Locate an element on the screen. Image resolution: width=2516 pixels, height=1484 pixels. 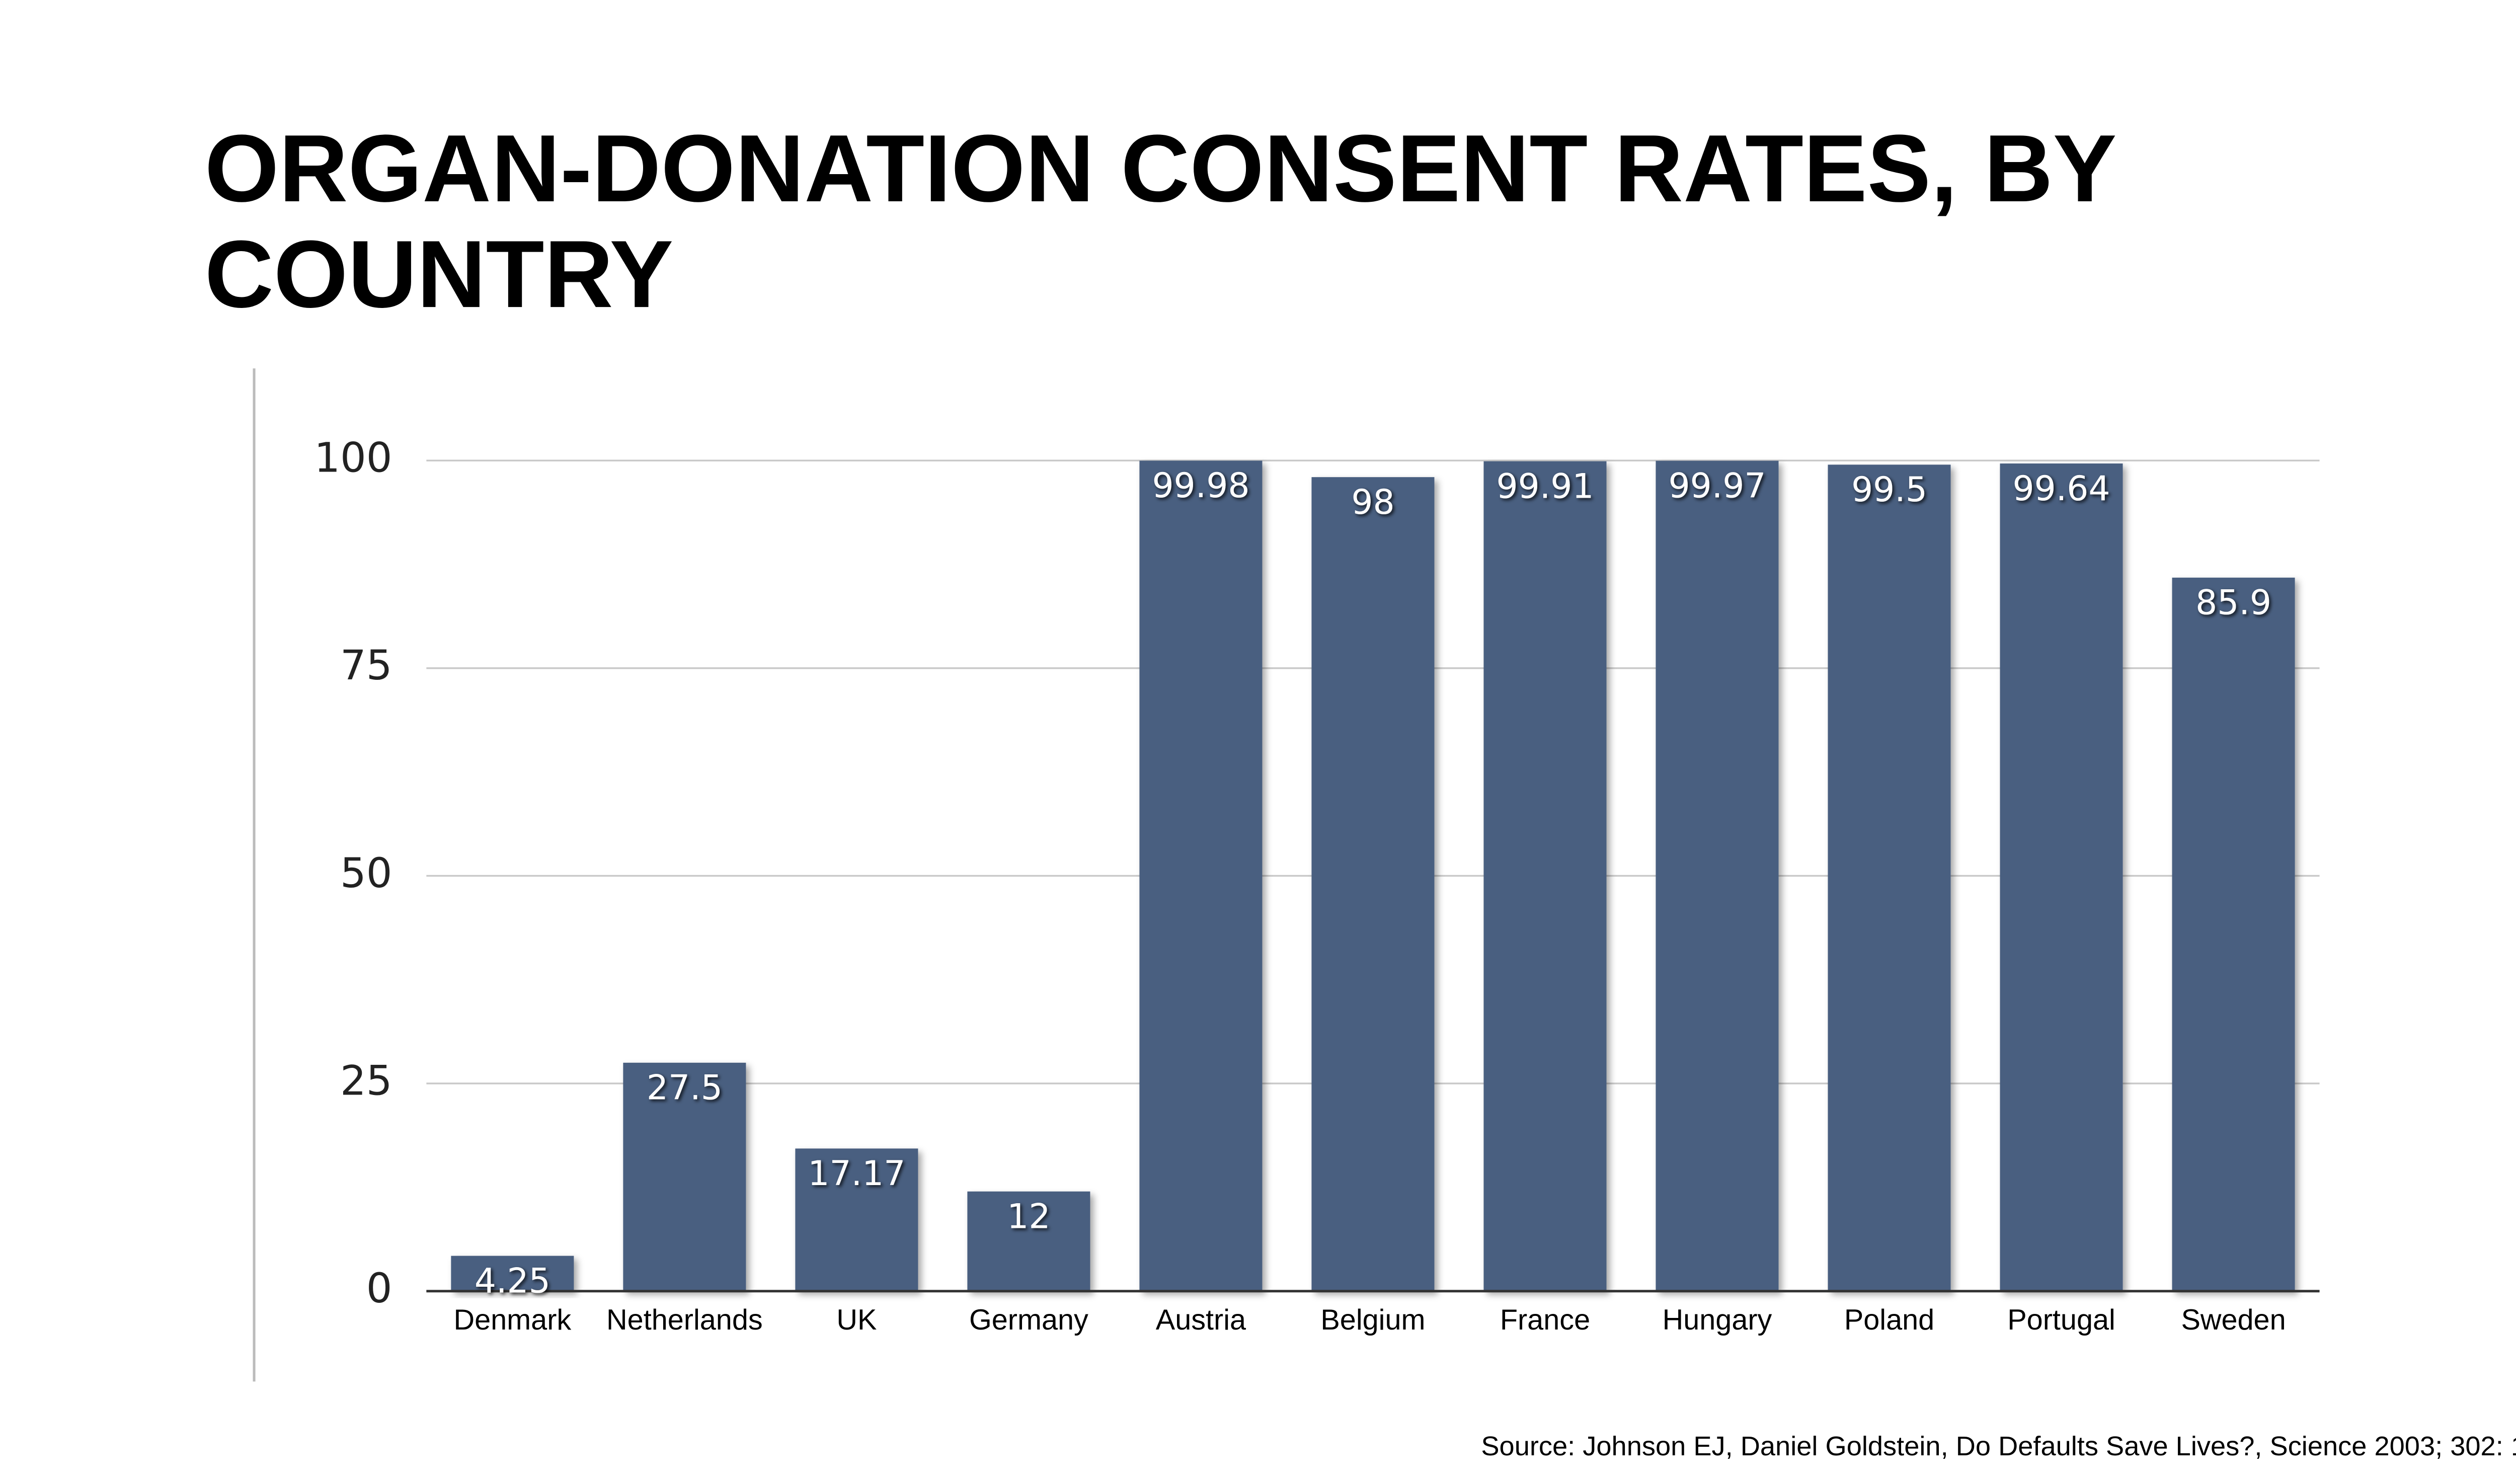
x-tick-label: Sweden is located at coordinates (2233, 1320).